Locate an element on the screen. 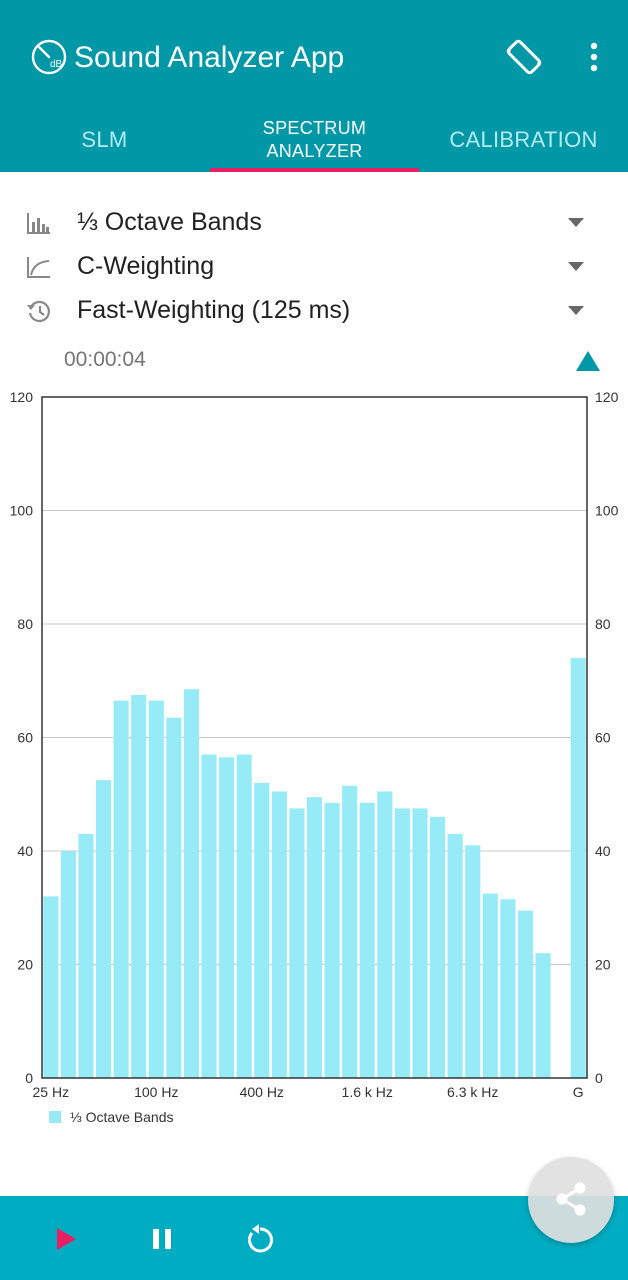 The width and height of the screenshot is (628, 1280). legend-label: ⅓ Octave Bands is located at coordinates (122, 1117).